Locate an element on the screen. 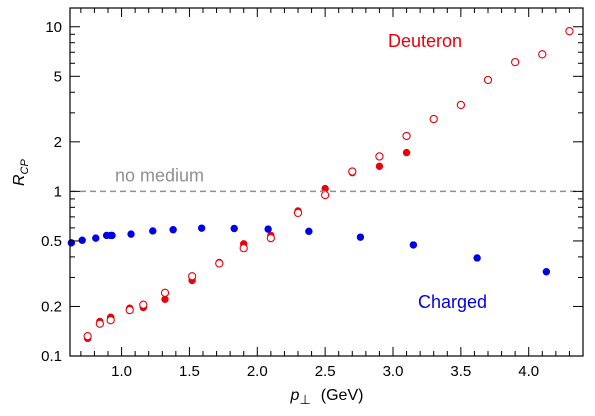 The image size is (595, 416). x-tick-label: 3.5 is located at coordinates (460, 371).